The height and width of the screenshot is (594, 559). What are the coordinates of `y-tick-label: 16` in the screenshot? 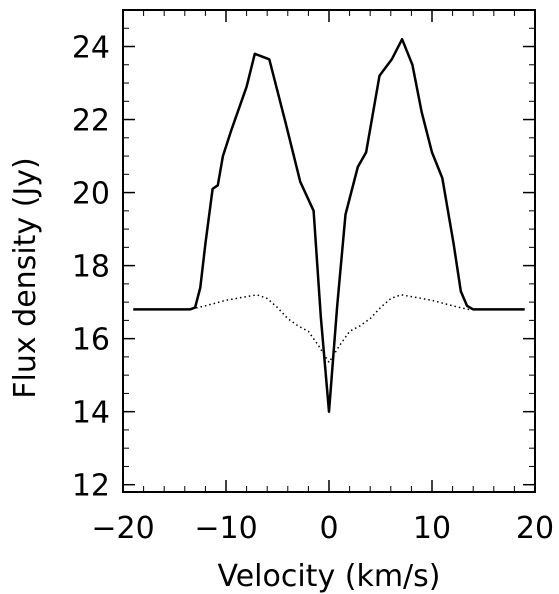 It's located at (91, 340).